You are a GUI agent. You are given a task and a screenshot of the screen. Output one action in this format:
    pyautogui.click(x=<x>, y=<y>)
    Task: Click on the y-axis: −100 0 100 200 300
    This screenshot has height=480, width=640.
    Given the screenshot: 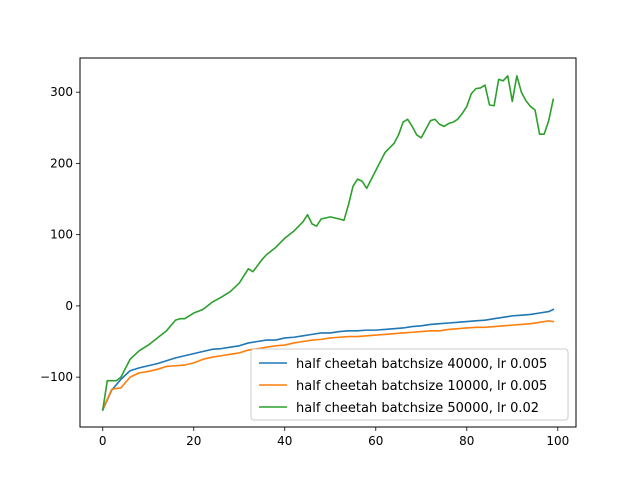 What is the action you would take?
    pyautogui.click(x=60, y=234)
    